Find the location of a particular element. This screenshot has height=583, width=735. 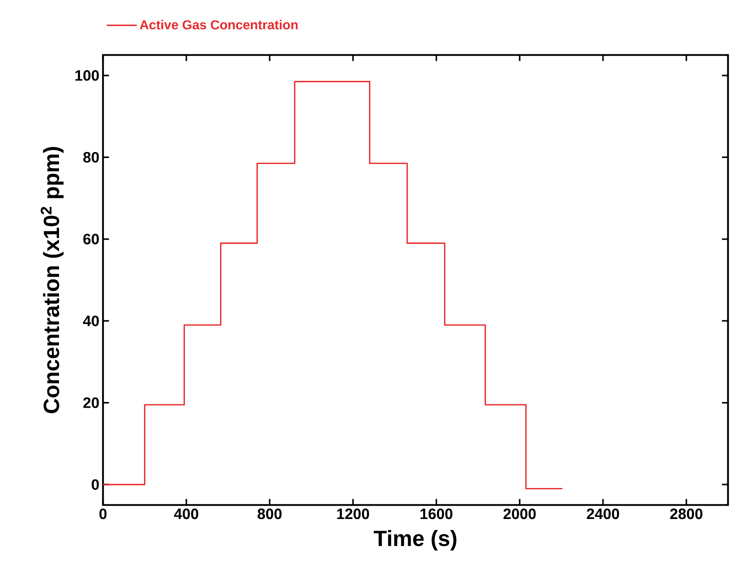

x-tick-label: 2400 is located at coordinates (603, 514).